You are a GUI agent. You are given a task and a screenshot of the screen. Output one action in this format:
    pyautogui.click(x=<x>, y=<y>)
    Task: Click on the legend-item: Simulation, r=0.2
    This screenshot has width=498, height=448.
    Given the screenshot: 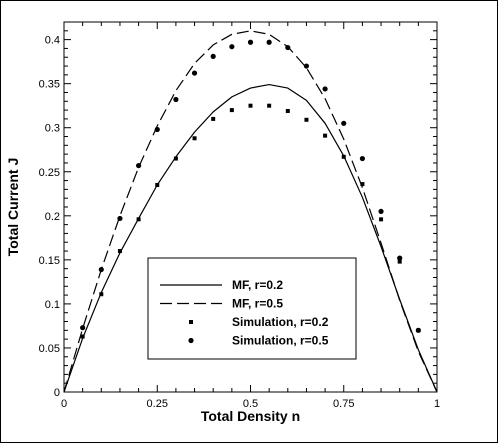 What is the action you would take?
    pyautogui.click(x=259, y=322)
    